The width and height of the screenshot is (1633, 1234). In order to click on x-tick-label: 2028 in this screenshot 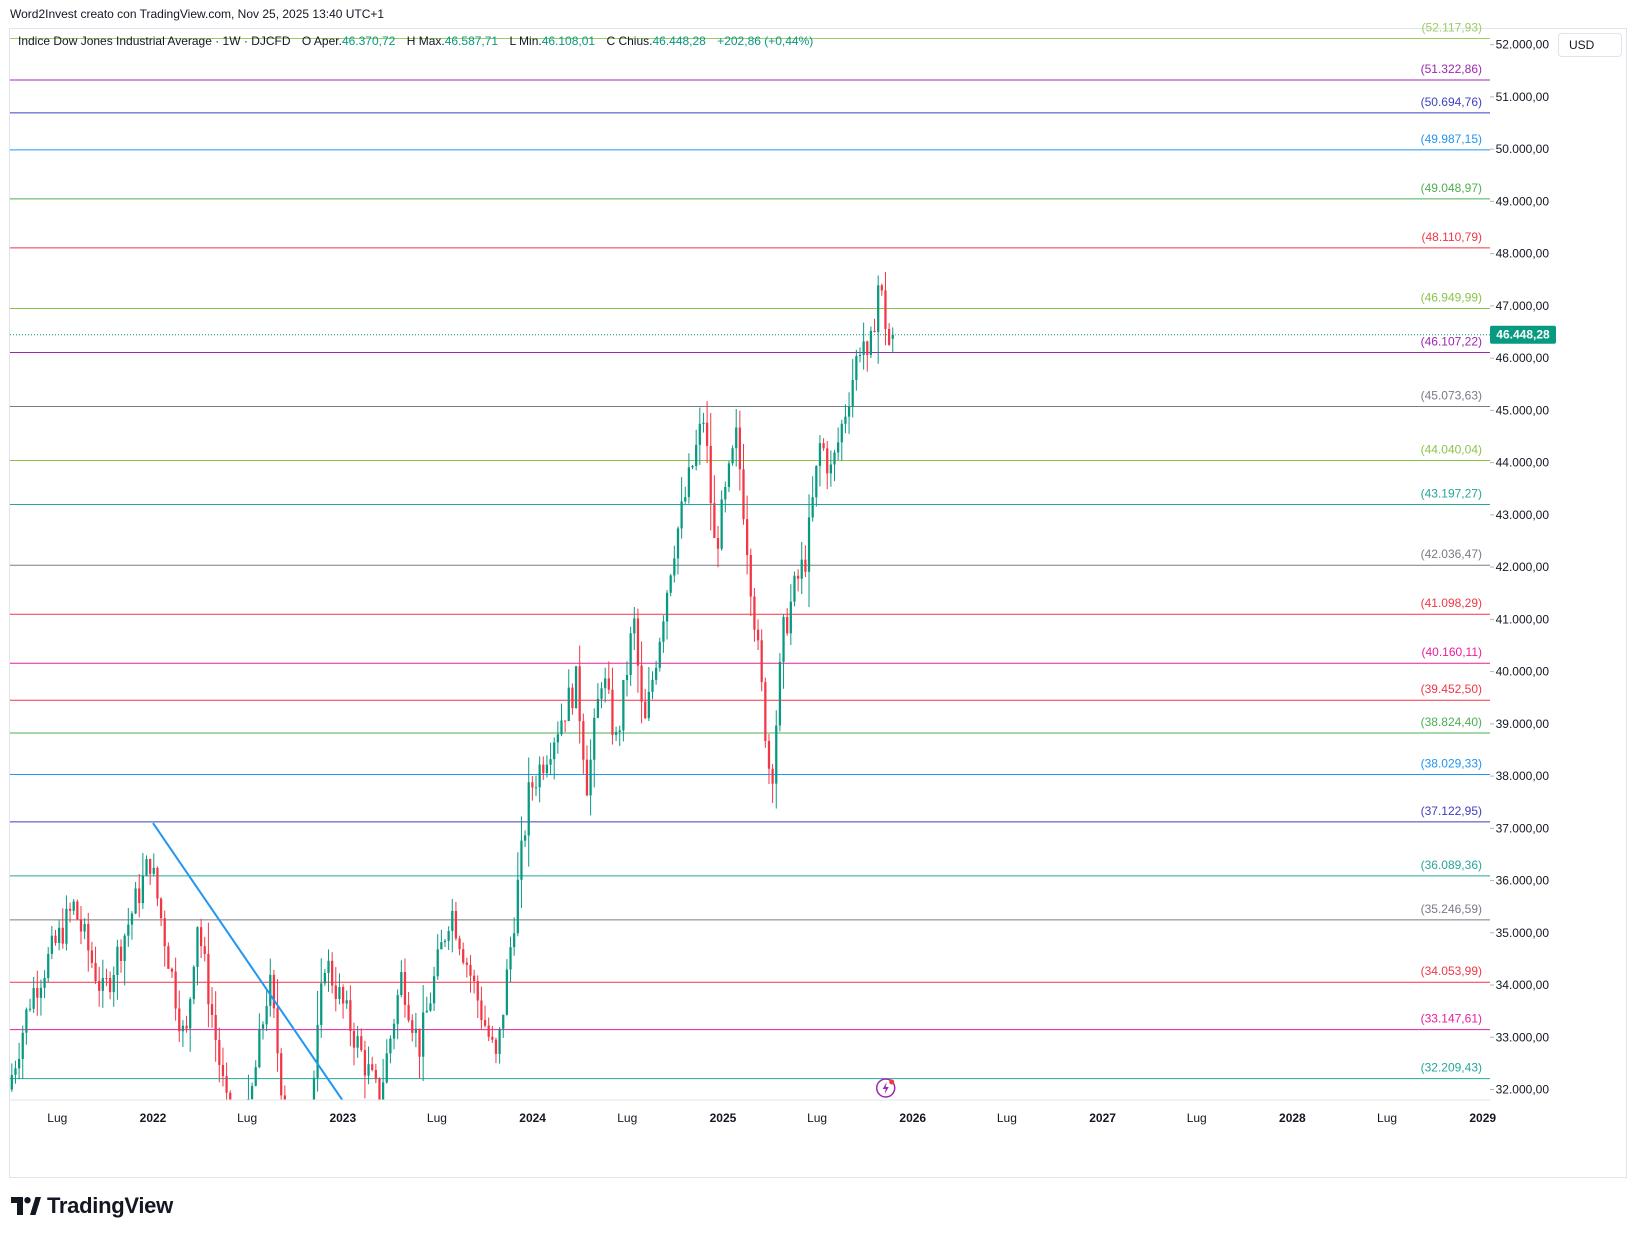, I will do `click(1292, 1118)`.